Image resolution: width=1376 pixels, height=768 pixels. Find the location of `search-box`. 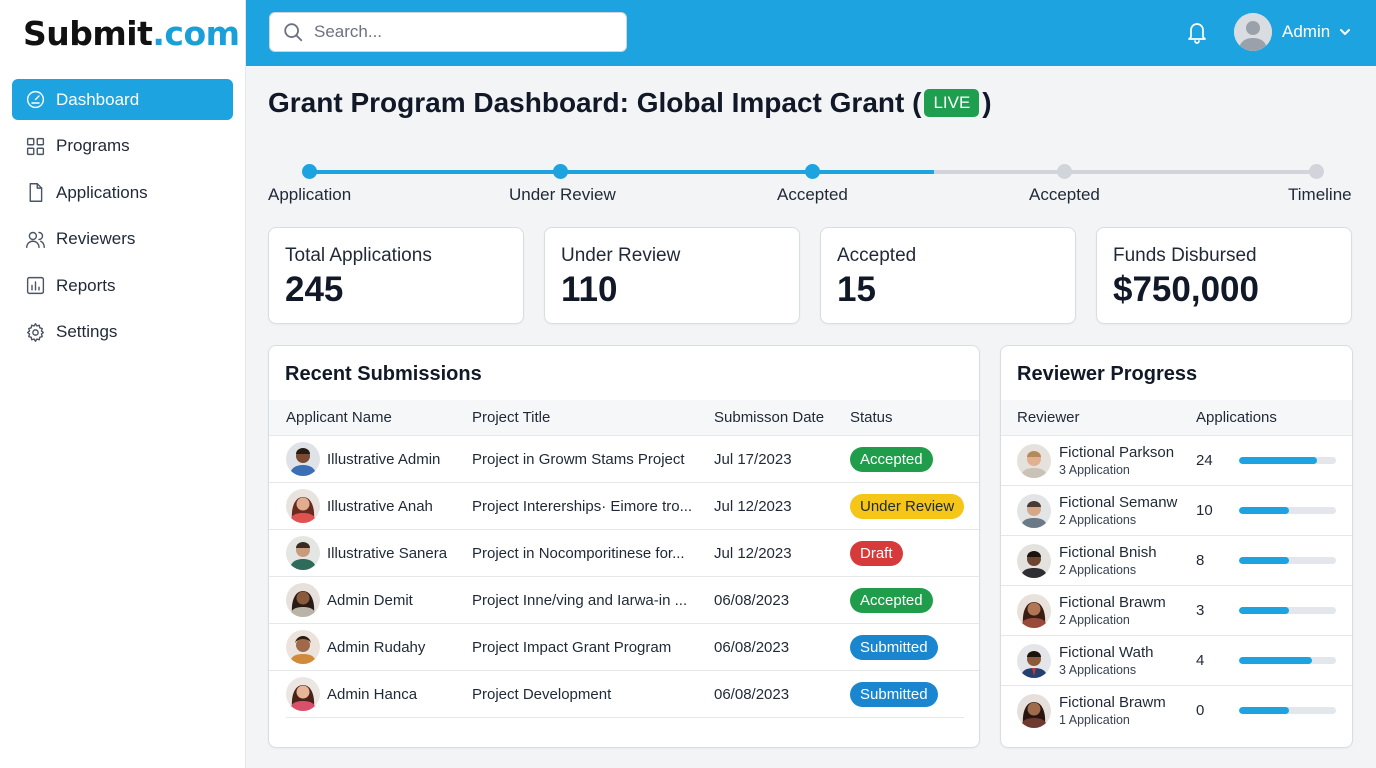

search-box is located at coordinates (448, 32).